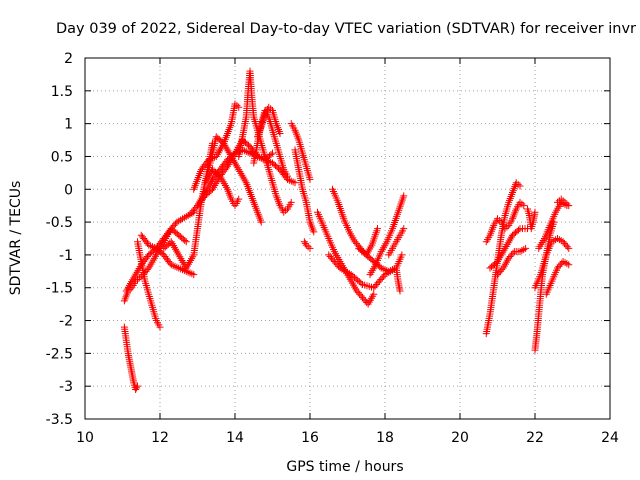  What do you see at coordinates (270, 143) in the screenshot?
I see `series-track-m` at bounding box center [270, 143].